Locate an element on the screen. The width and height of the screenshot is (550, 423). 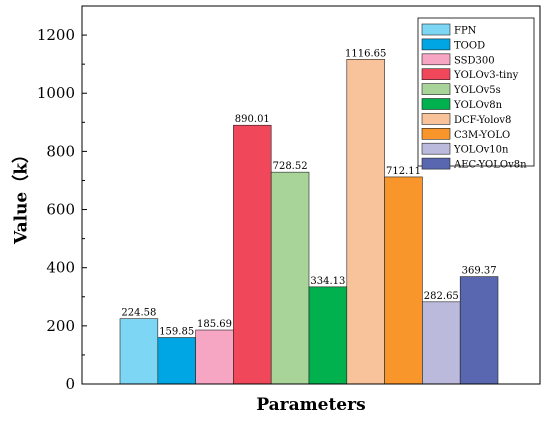
data-label: 224.58 is located at coordinates (138, 313).